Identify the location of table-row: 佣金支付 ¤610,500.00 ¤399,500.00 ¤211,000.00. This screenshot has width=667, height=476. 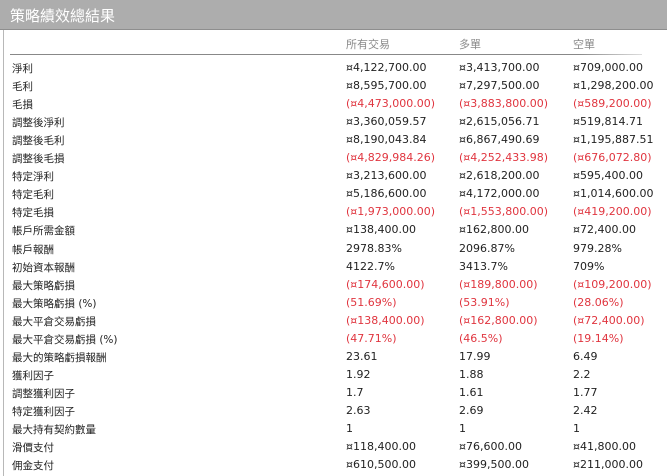
(333, 467).